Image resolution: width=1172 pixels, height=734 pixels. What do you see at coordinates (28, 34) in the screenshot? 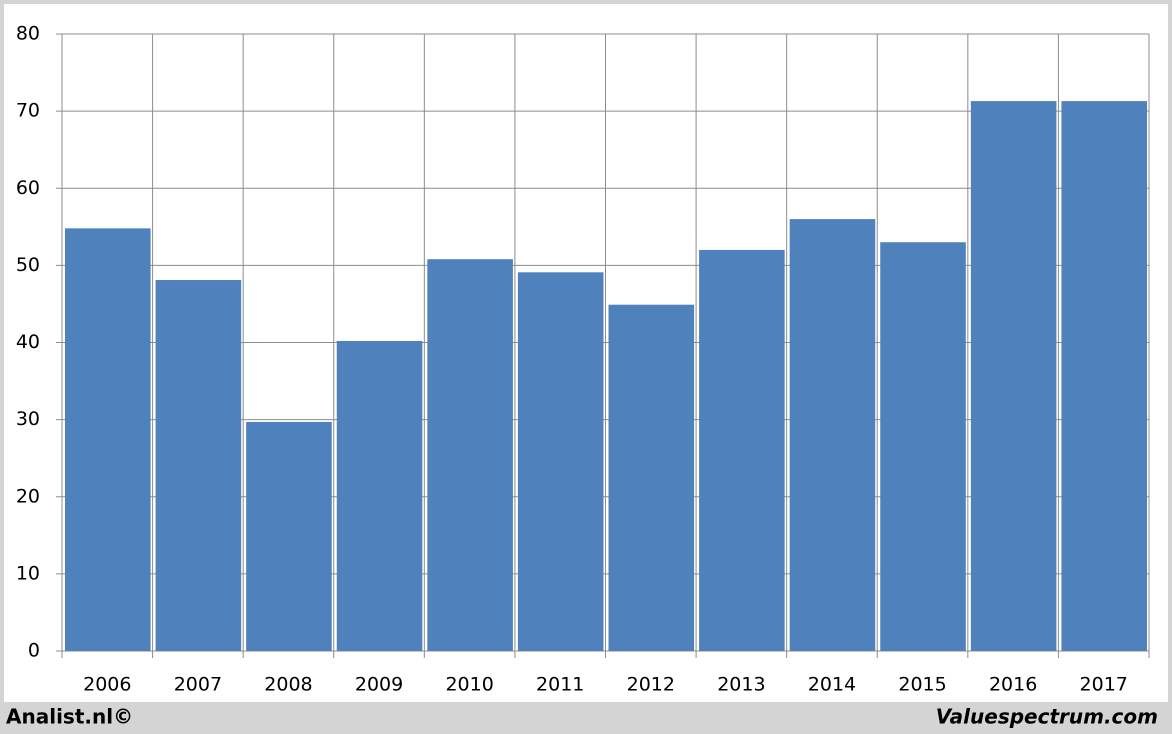
I see `y-tick-label: 80` at bounding box center [28, 34].